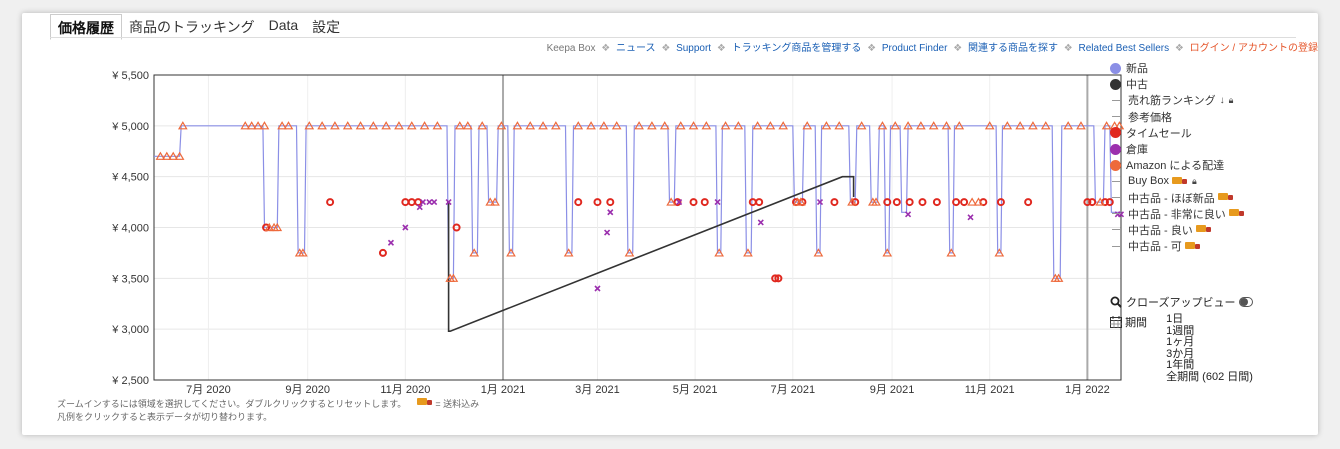 This screenshot has height=449, width=1340. I want to click on legend-item: 新品, so click(1177, 68).